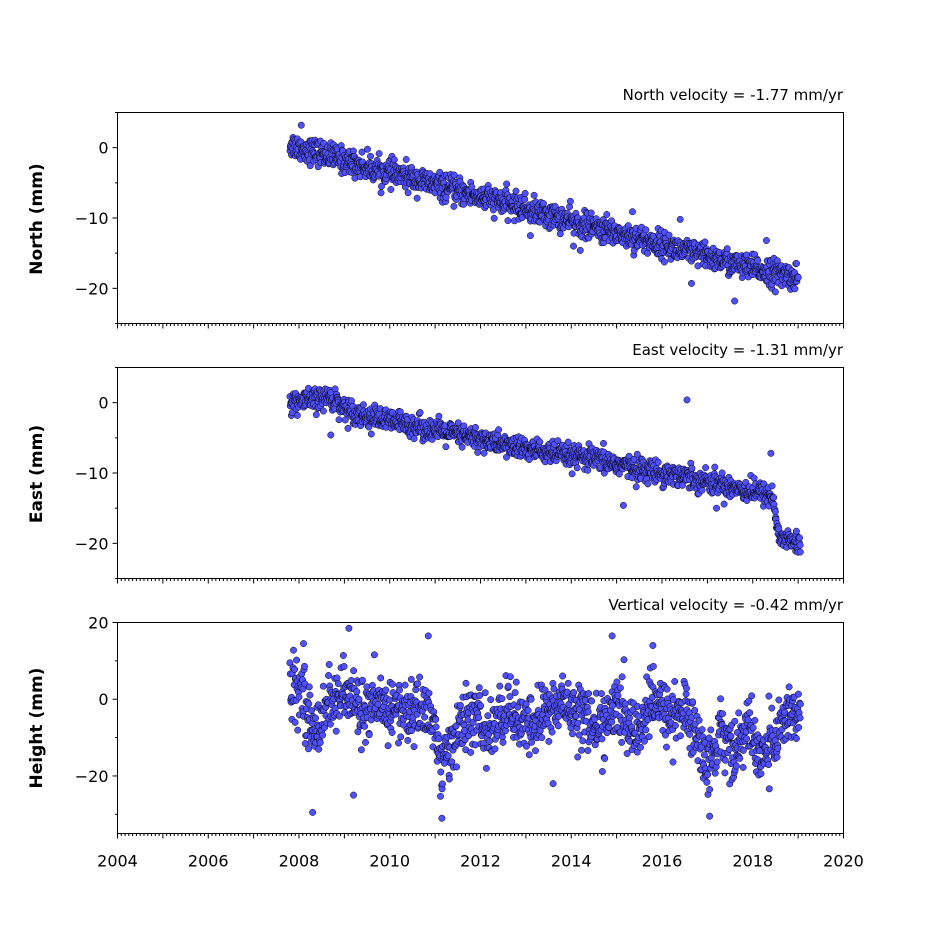  I want to click on east-points, so click(545, 470).